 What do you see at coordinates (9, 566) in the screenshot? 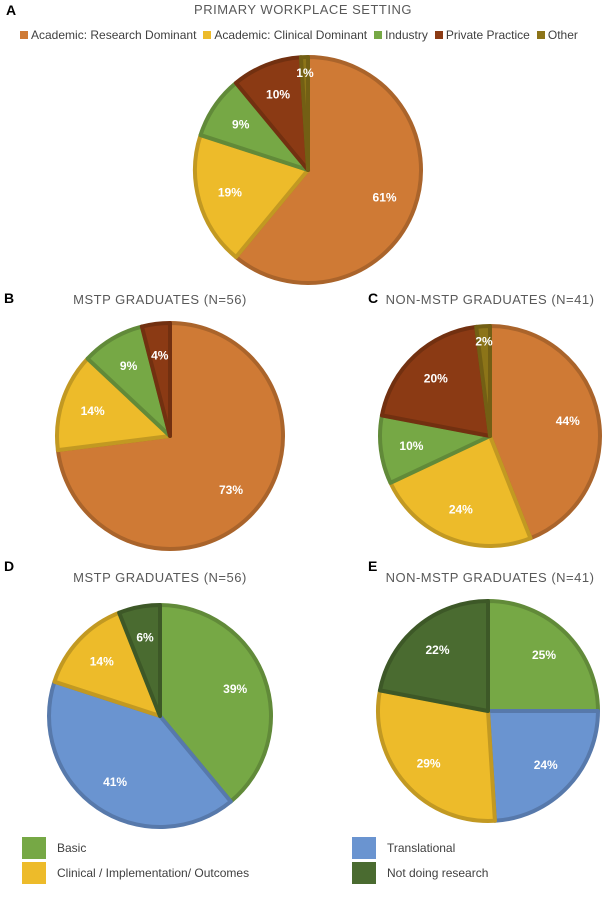
I see `panel-letter-d: D` at bounding box center [9, 566].